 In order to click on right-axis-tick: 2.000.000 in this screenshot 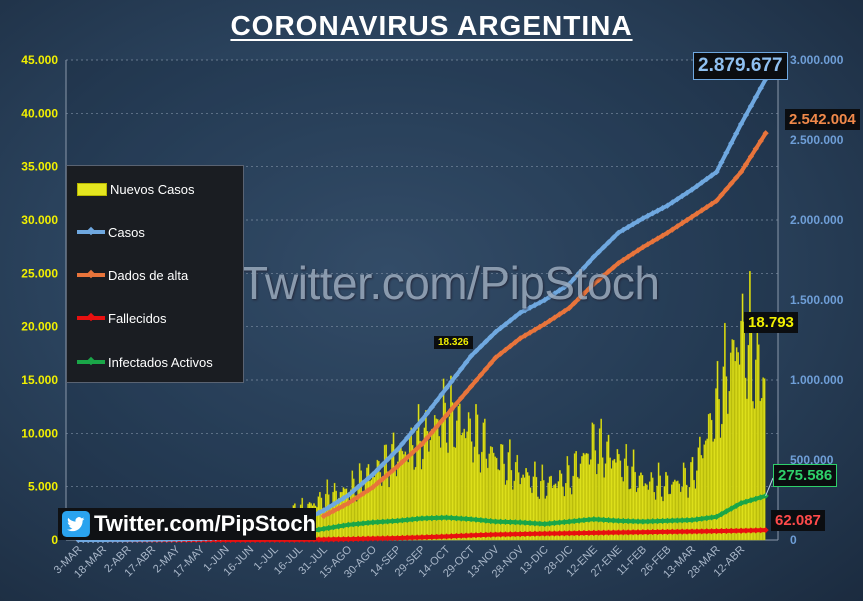, I will do `click(817, 220)`.